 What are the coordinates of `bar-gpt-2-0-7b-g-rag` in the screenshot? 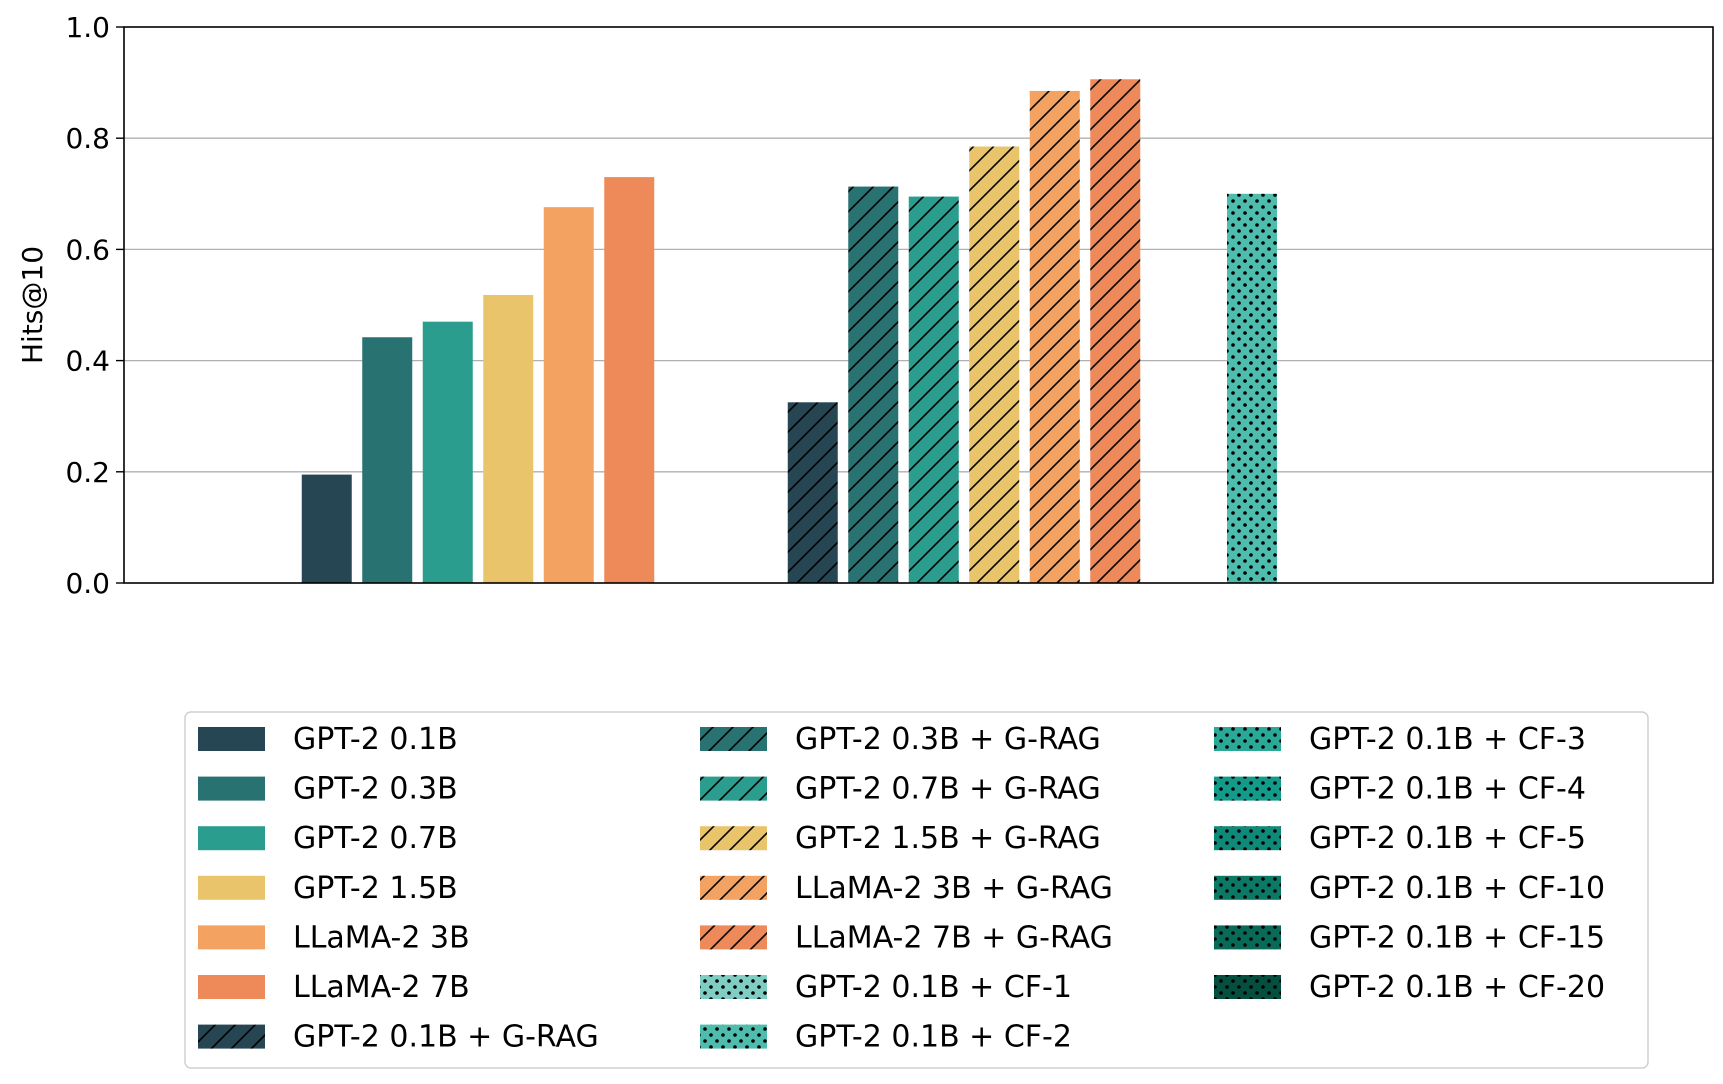 It's located at (933, 389).